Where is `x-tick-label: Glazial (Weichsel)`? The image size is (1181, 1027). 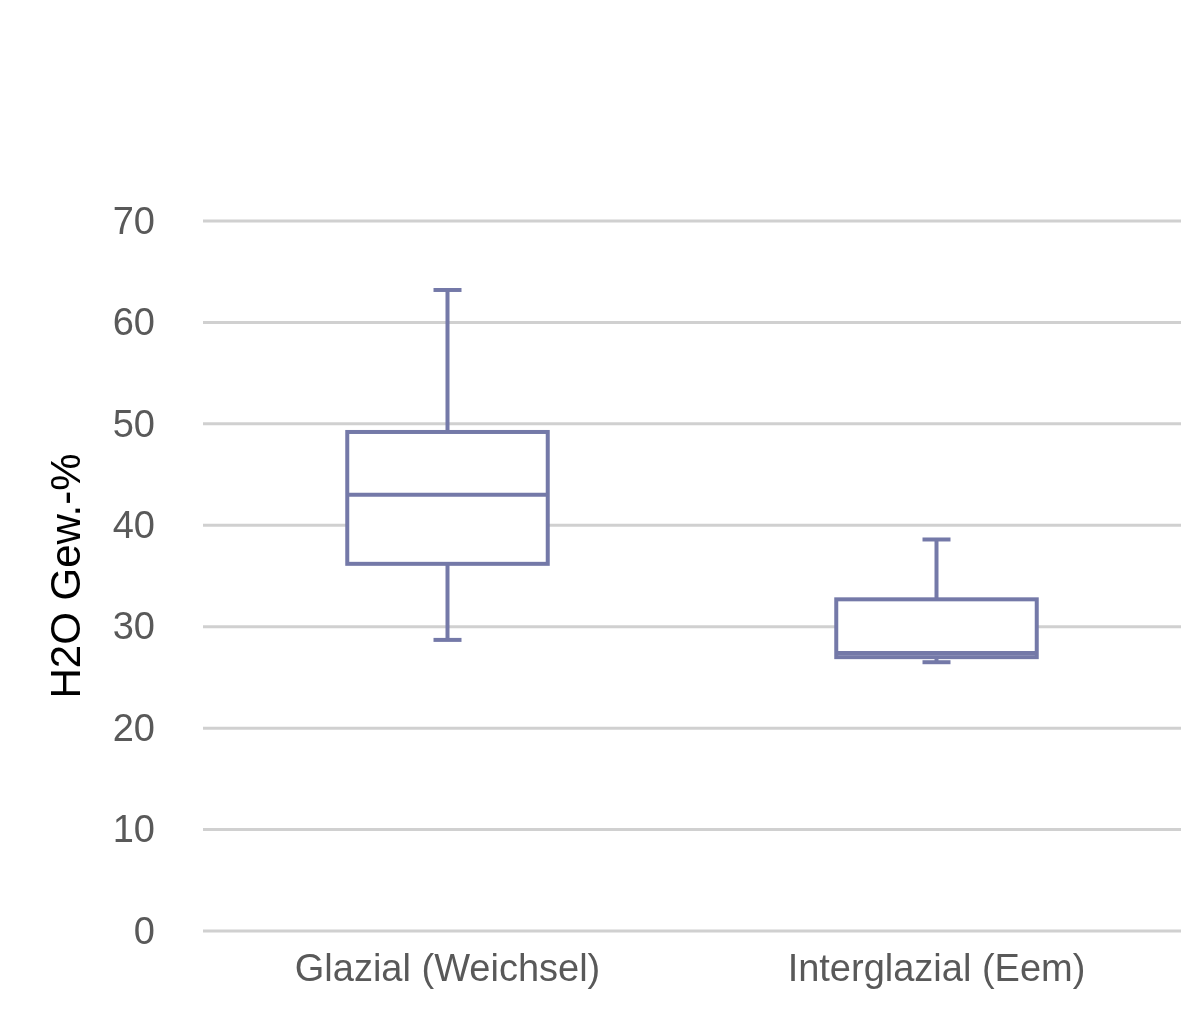
x-tick-label: Glazial (Weichsel) is located at coordinates (447, 967).